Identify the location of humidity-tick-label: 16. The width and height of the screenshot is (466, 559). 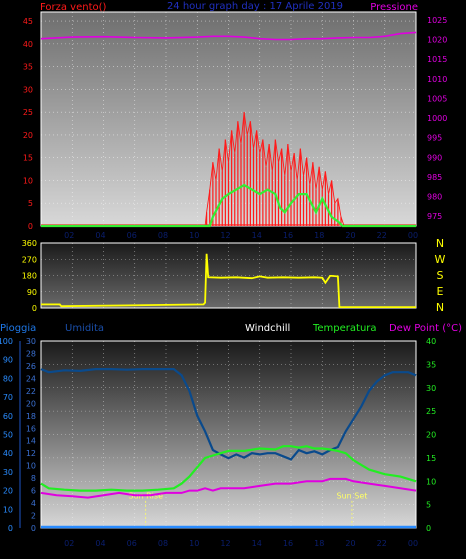
(31, 428).